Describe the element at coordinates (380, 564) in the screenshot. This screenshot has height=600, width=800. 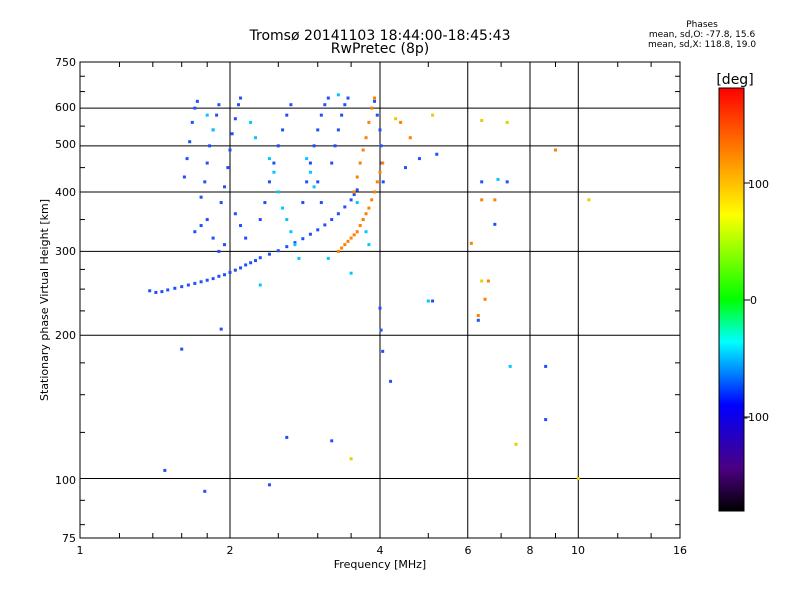
I see `x-axis-label: Frequency [MHz]` at that location.